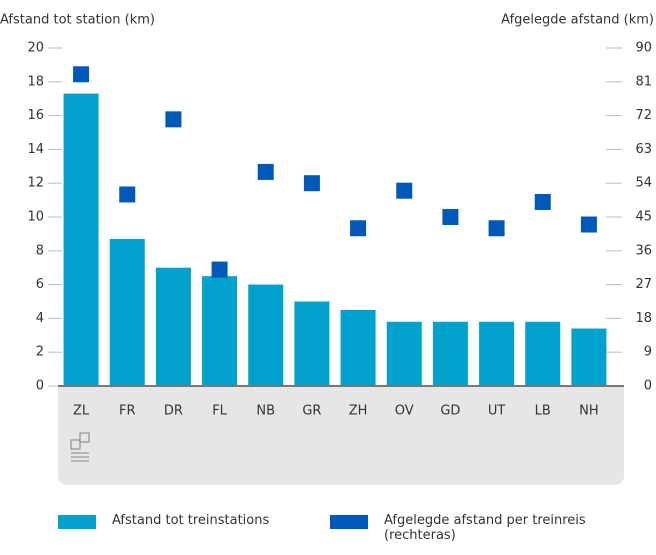  I want to click on logo, so click(80, 447).